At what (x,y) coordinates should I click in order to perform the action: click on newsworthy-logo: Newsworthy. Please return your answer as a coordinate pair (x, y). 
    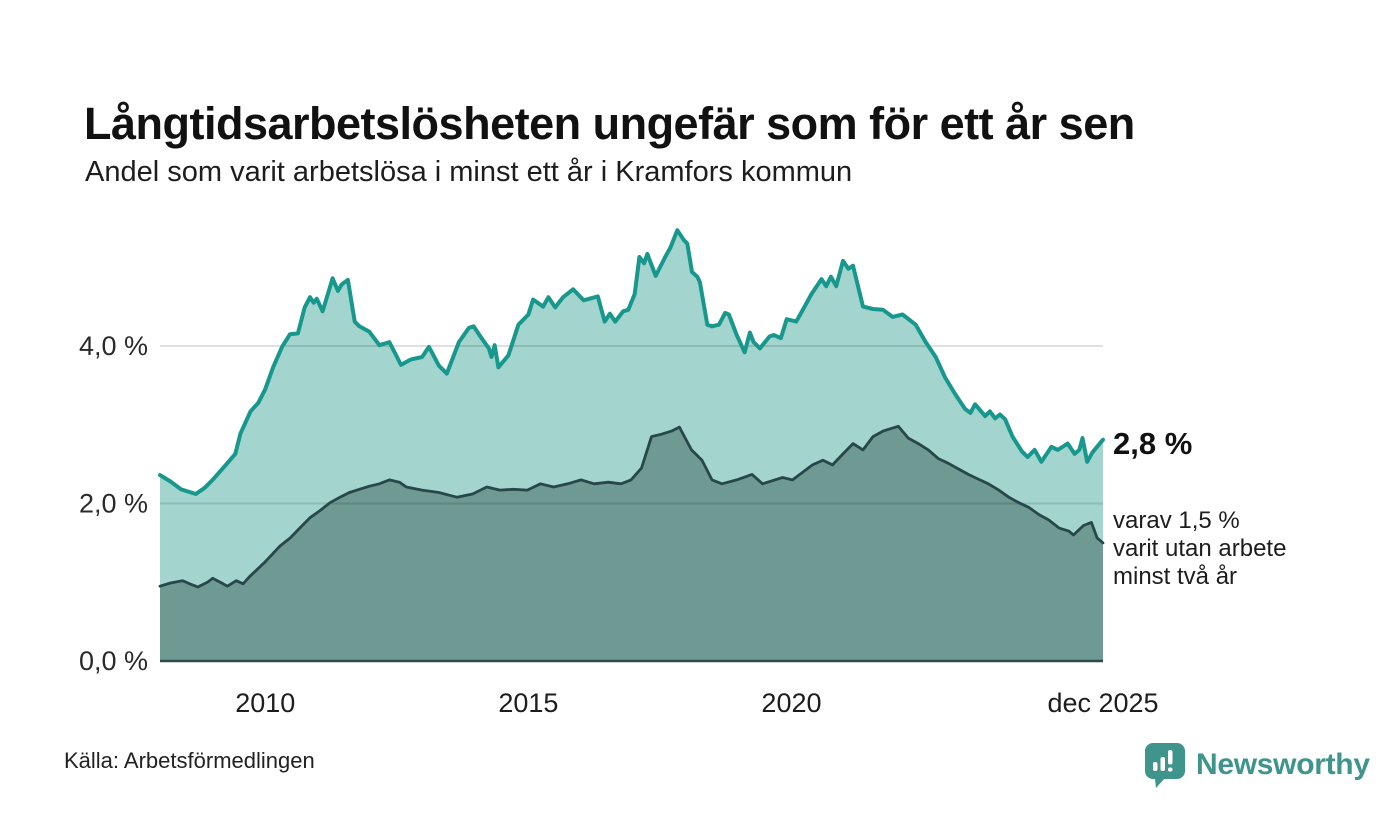
    Looking at the image, I should click on (1256, 765).